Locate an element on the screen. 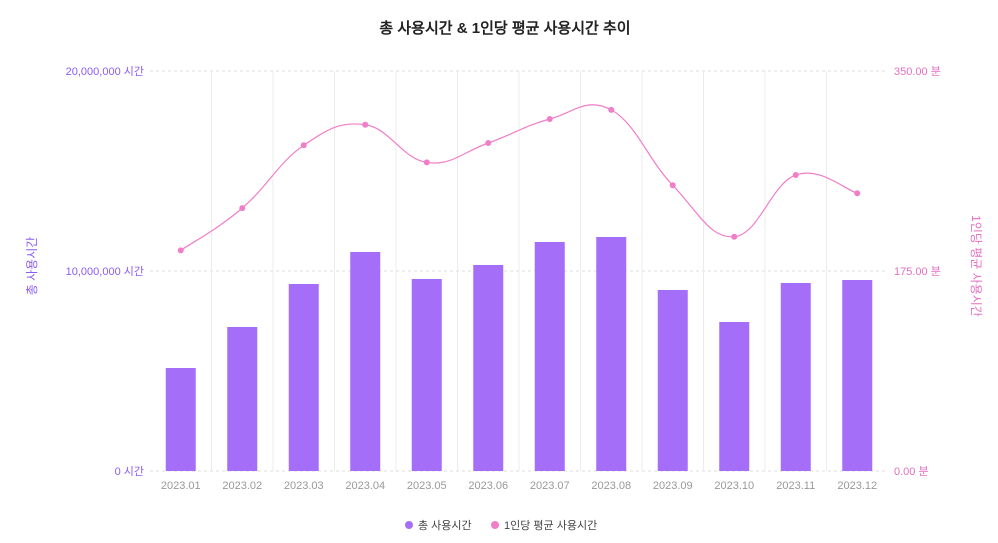  x-tick-label: 2023.06 is located at coordinates (488, 486).